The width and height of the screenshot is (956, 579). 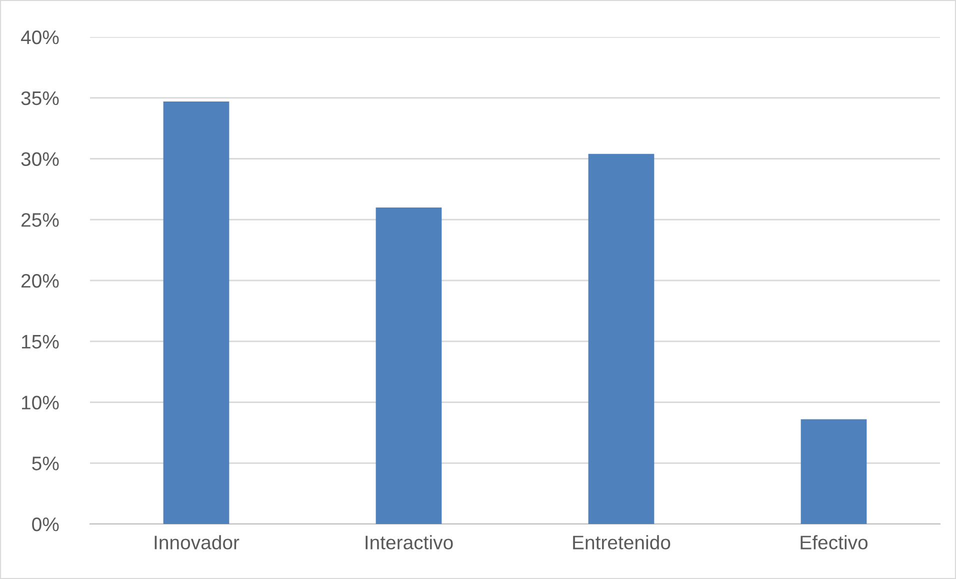 What do you see at coordinates (40, 159) in the screenshot?
I see `y-tick-label: 30%` at bounding box center [40, 159].